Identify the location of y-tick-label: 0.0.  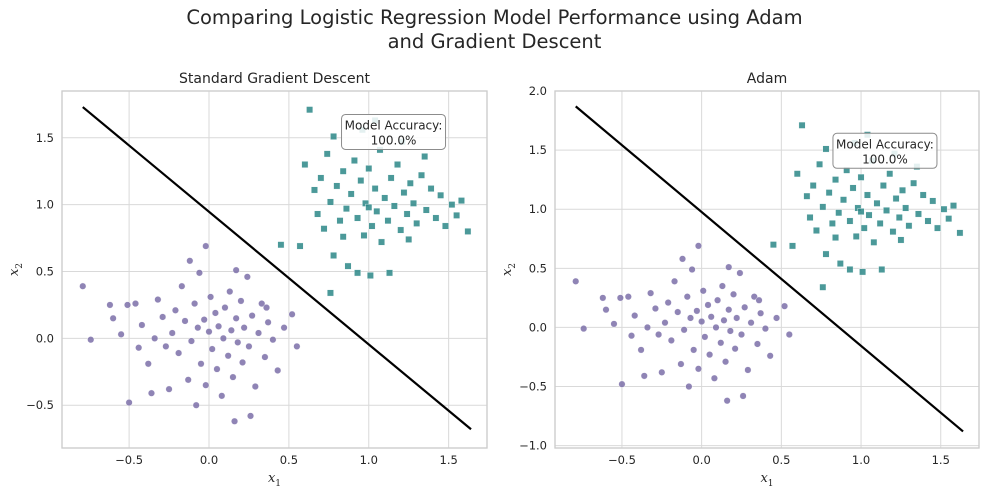
(538, 327).